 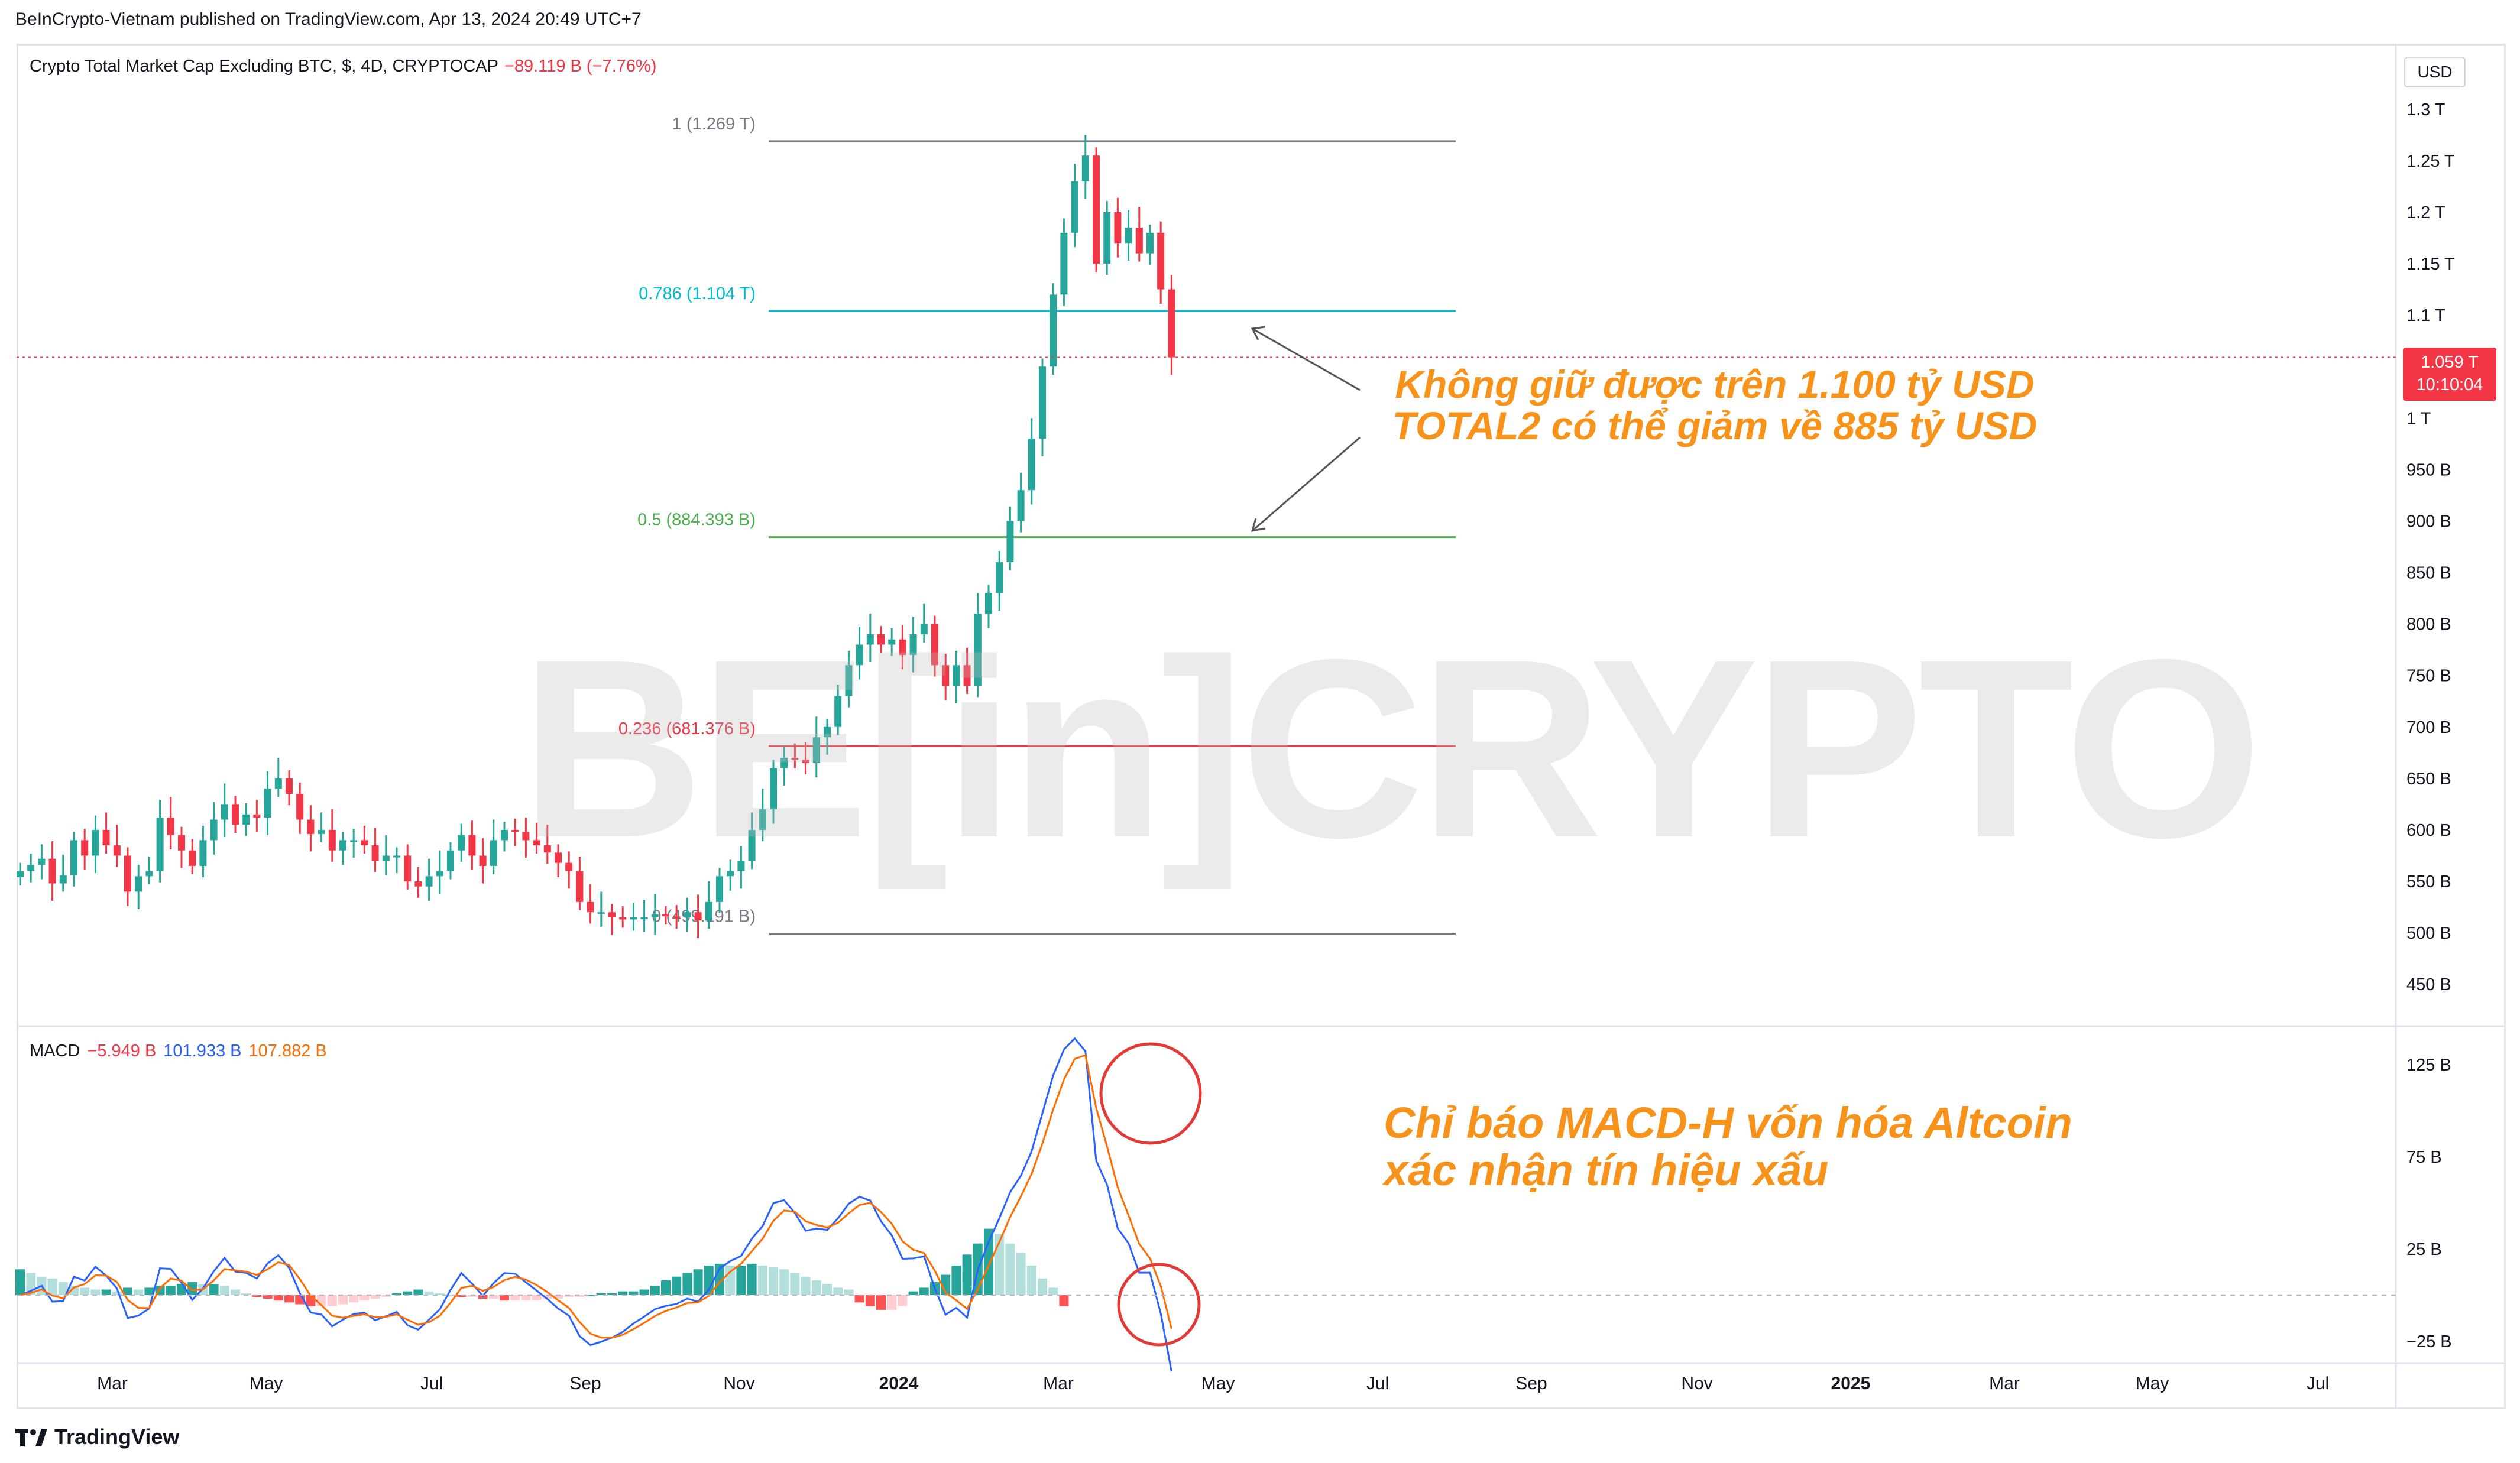 What do you see at coordinates (542, 1269) in the screenshot?
I see `macd-histogram-series` at bounding box center [542, 1269].